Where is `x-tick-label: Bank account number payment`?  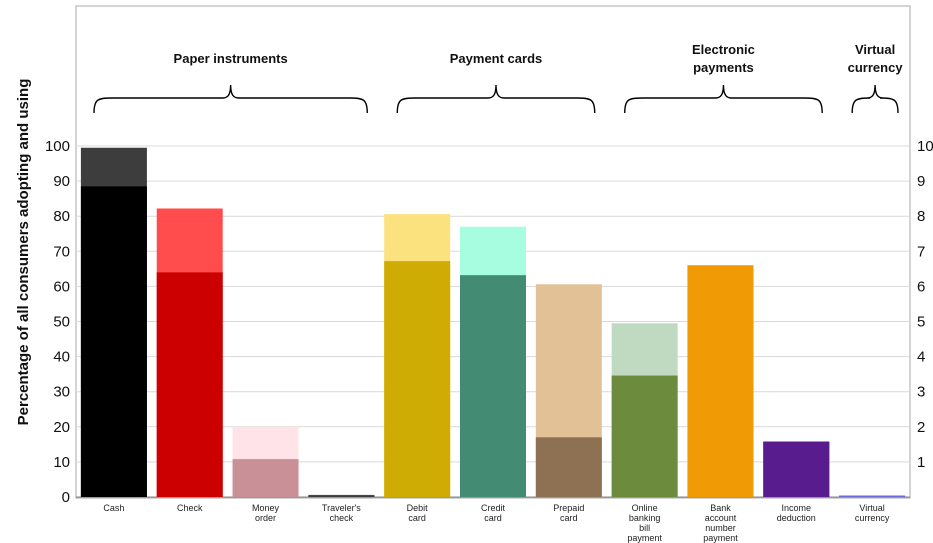 x-tick-label: Bank account number payment is located at coordinates (720, 523).